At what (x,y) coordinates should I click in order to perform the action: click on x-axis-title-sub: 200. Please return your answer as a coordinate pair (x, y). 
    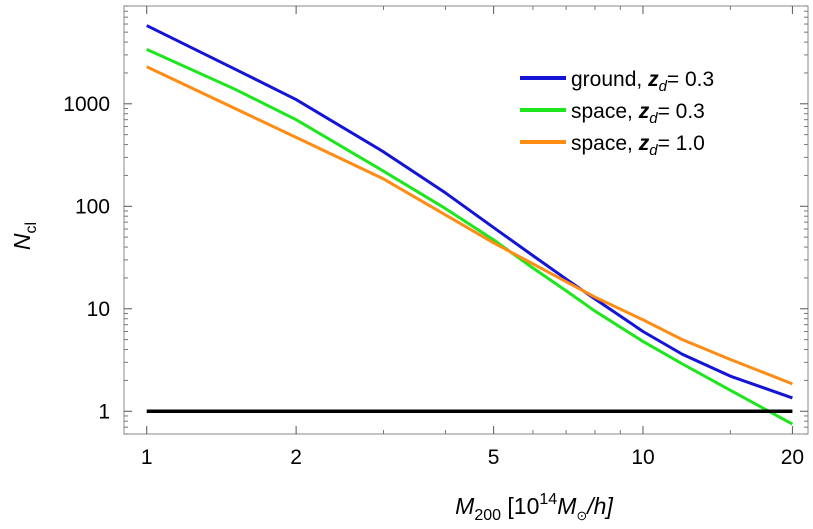
    Looking at the image, I should click on (487, 515).